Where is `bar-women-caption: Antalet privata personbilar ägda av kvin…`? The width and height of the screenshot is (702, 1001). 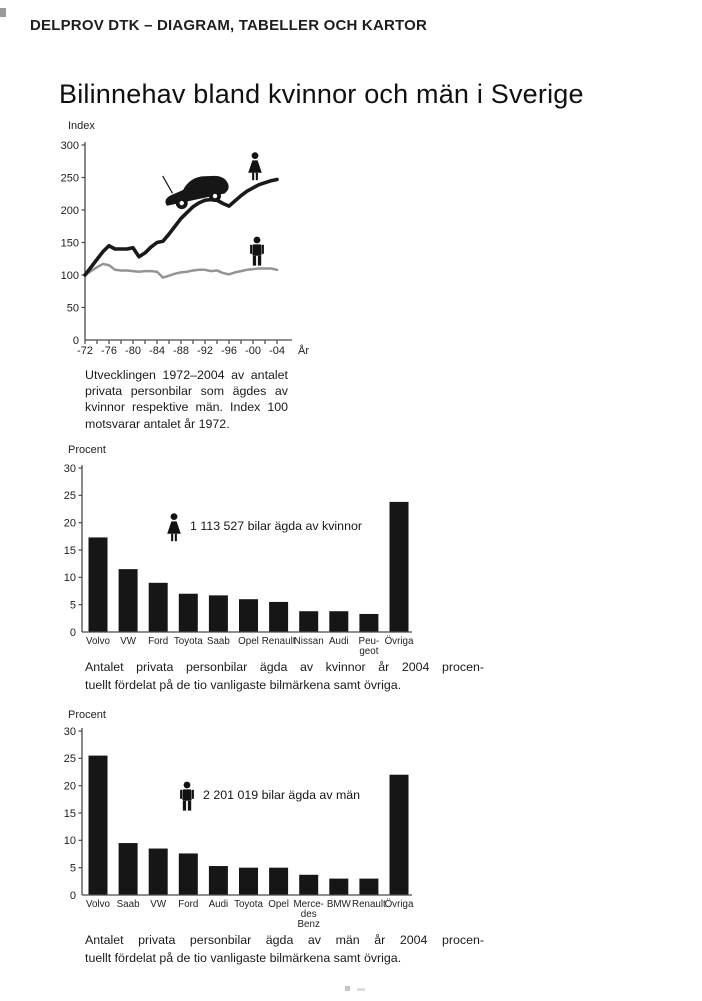 bar-women-caption: Antalet privata personbilar ägda av kvin… is located at coordinates (284, 676).